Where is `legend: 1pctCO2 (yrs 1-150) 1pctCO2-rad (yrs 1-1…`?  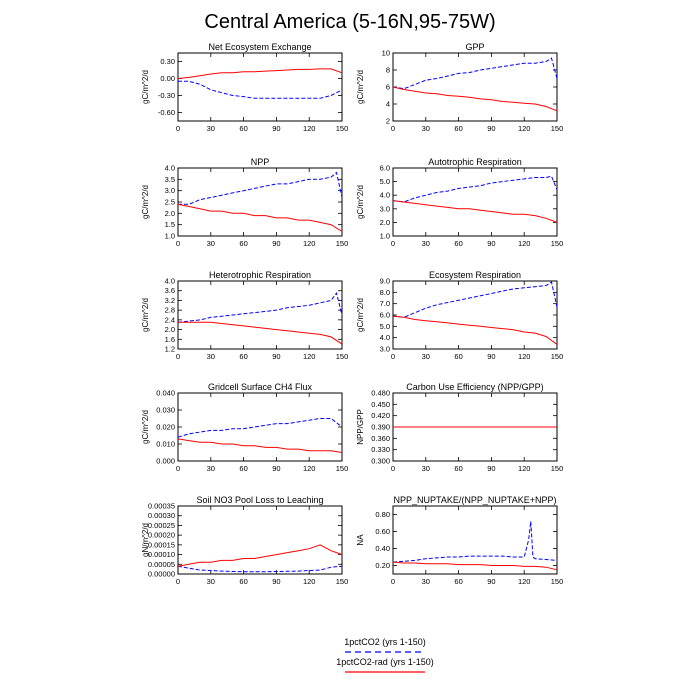 legend: 1pctCO2 (yrs 1-150) 1pctCO2-rad (yrs 1-1… is located at coordinates (385, 655).